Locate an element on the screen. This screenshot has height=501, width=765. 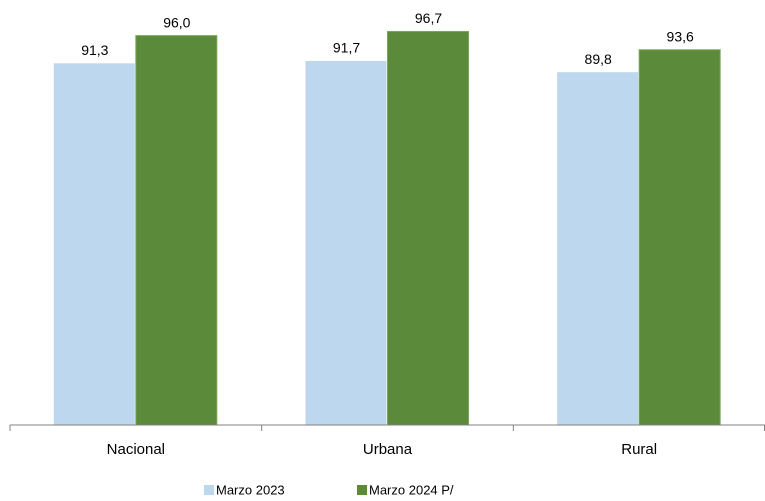
data-label: 89,8 is located at coordinates (598, 59).